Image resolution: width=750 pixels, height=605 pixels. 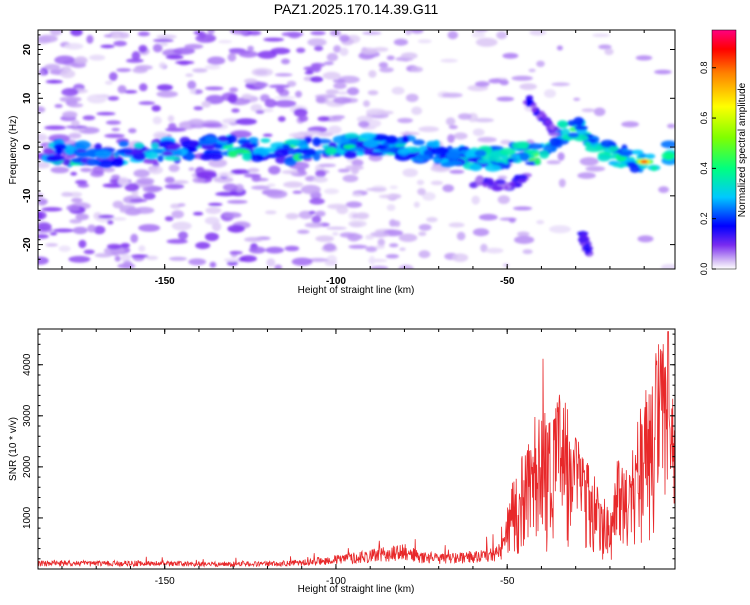 I want to click on chart-title: PAZ1.2025.170.14.39.G11, so click(x=356, y=9).